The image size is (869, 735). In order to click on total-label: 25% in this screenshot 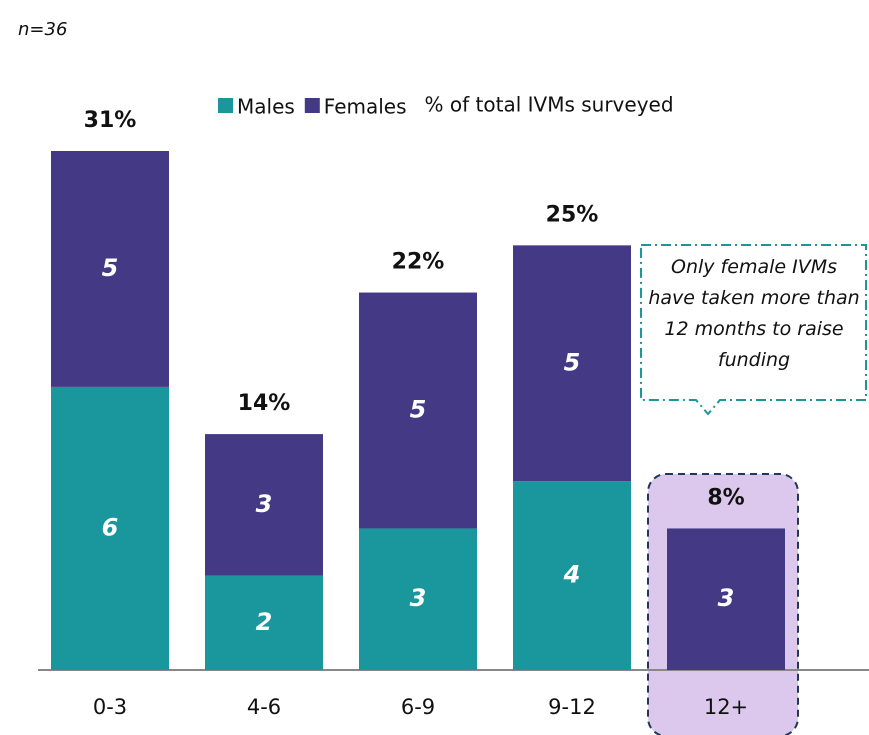, I will do `click(572, 214)`.